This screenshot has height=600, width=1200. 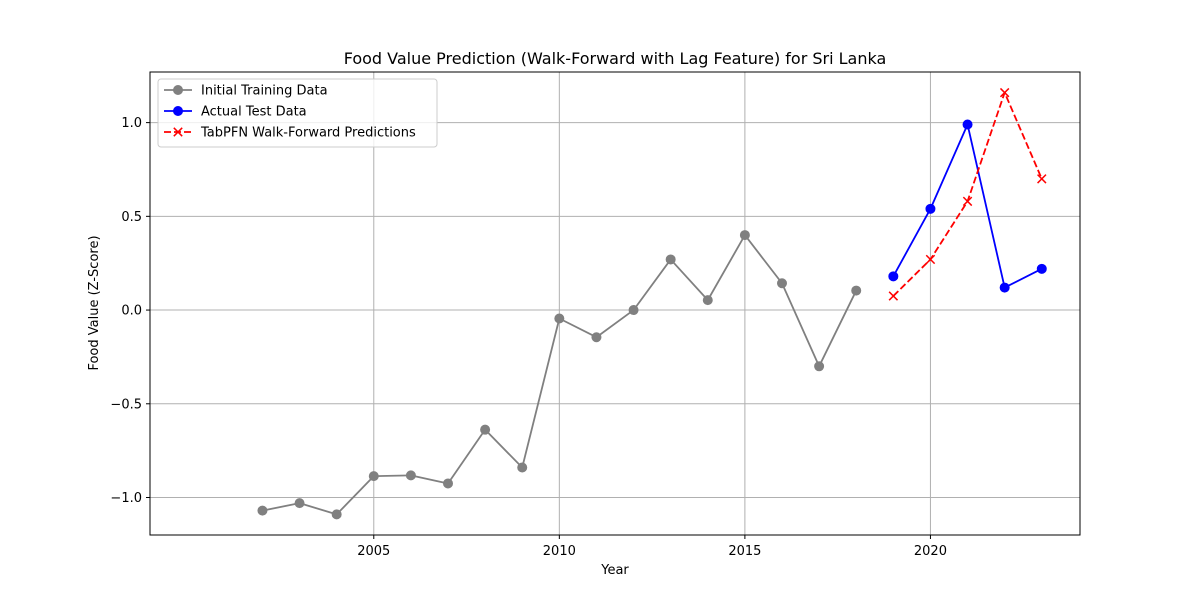 What do you see at coordinates (131, 123) in the screenshot?
I see `y-tick-label: 1.0` at bounding box center [131, 123].